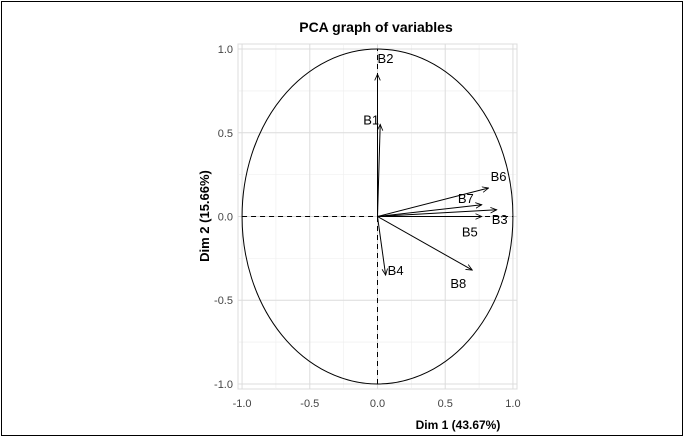 The width and height of the screenshot is (686, 438). What do you see at coordinates (225, 50) in the screenshot?
I see `y-tick-label: 1.0` at bounding box center [225, 50].